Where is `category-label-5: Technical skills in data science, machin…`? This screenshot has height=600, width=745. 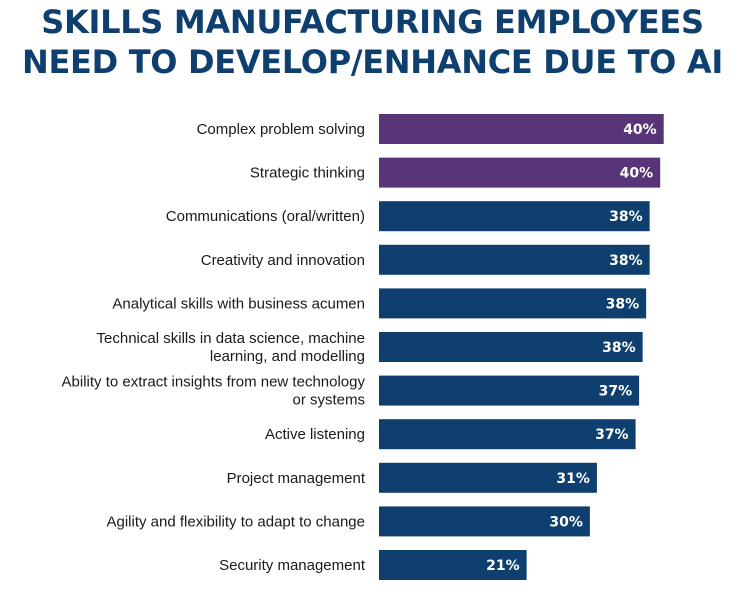 category-label-5: Technical skills in data science, machin… is located at coordinates (231, 347).